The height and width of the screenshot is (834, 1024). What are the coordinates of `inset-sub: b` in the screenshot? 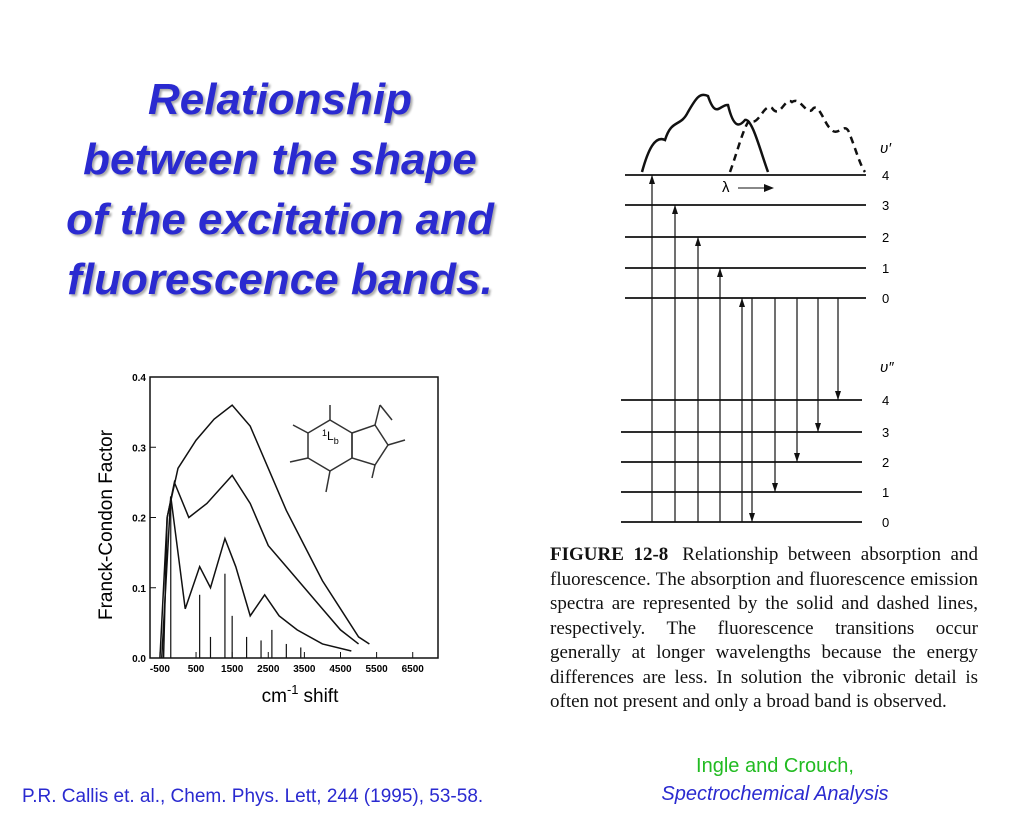 It's located at (336, 441).